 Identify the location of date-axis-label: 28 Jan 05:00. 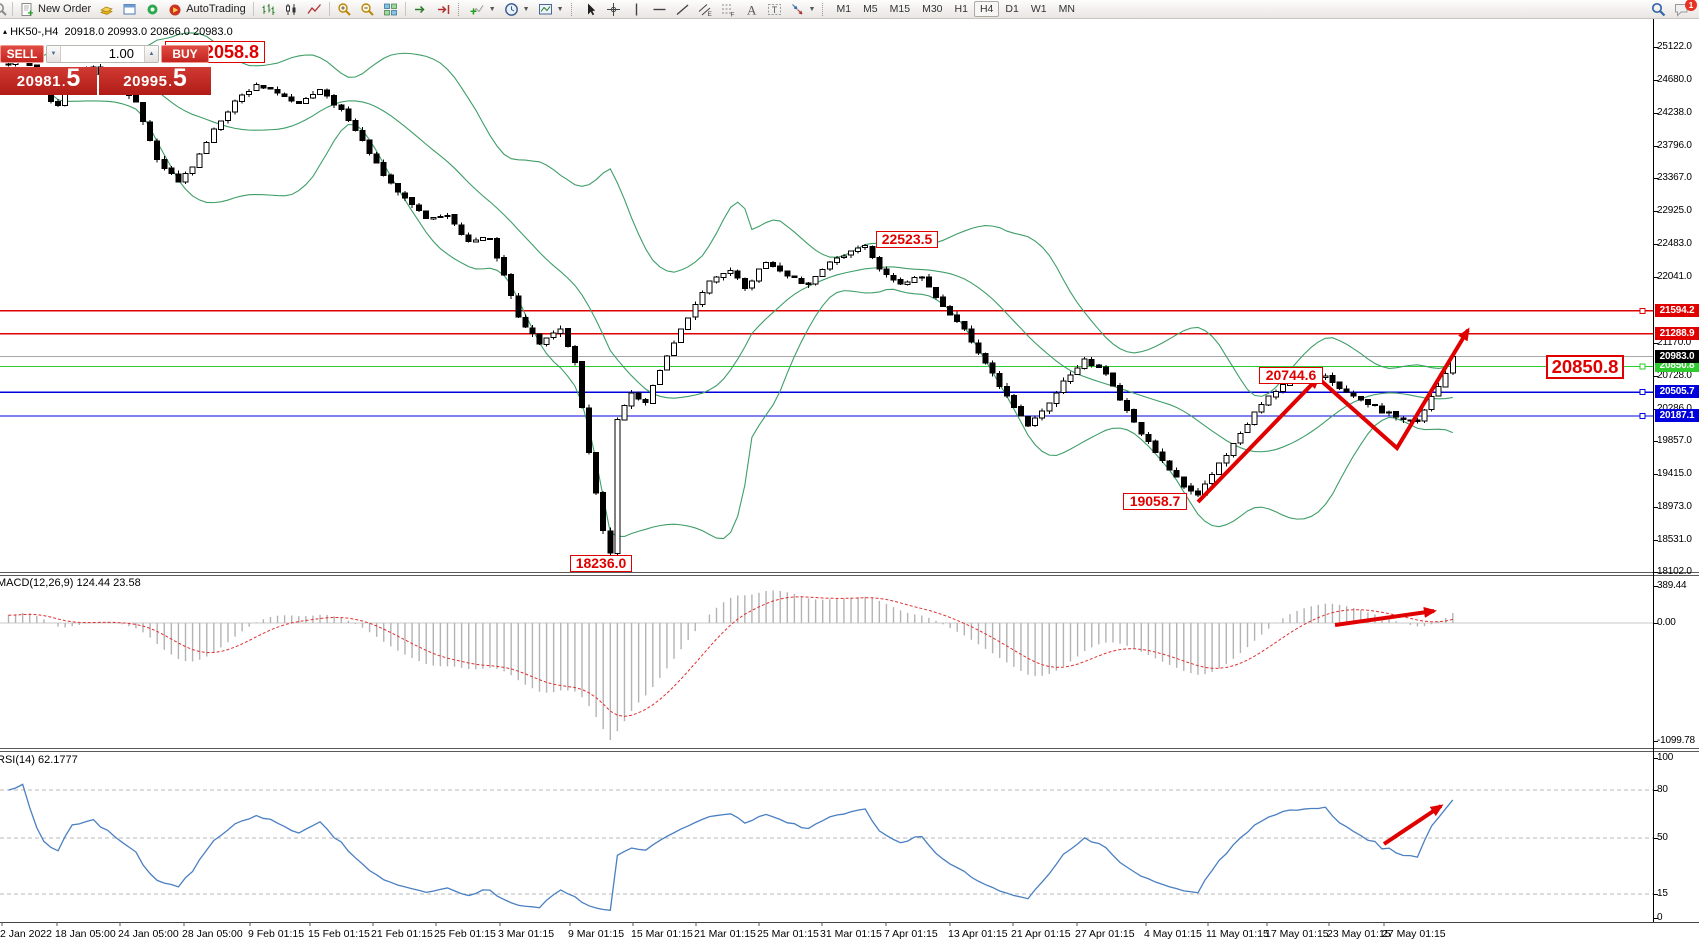
(212, 934).